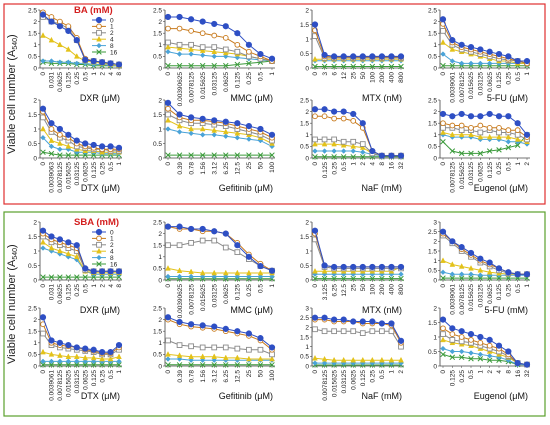 The width and height of the screenshot is (550, 425). Describe the element at coordinates (191, 376) in the screenshot. I see `x-tick-label: 0.78` at that location.